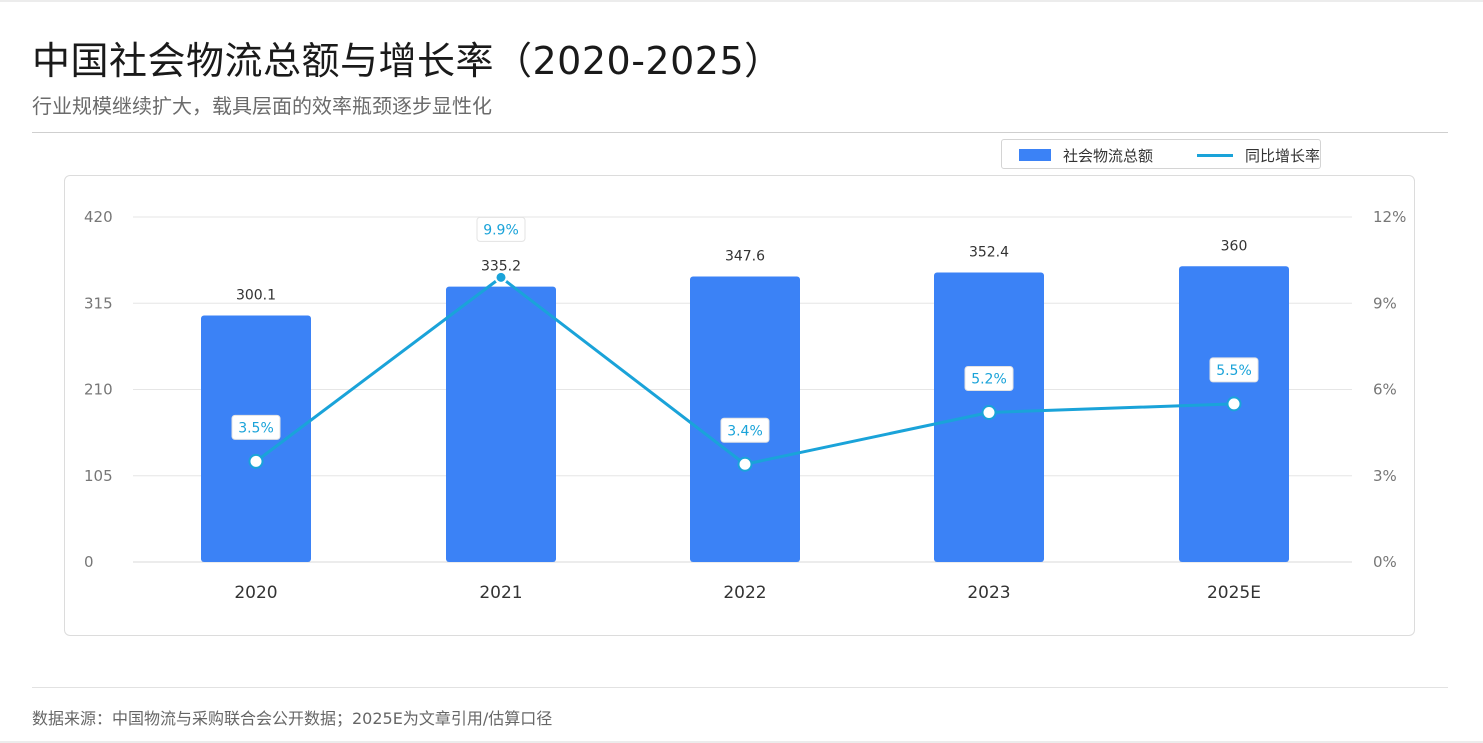 Image resolution: width=1483 pixels, height=743 pixels. I want to click on page-subtitle: 行业规模继续扩大，载具层面的效率瓶颈逐步显性化, so click(262, 106).